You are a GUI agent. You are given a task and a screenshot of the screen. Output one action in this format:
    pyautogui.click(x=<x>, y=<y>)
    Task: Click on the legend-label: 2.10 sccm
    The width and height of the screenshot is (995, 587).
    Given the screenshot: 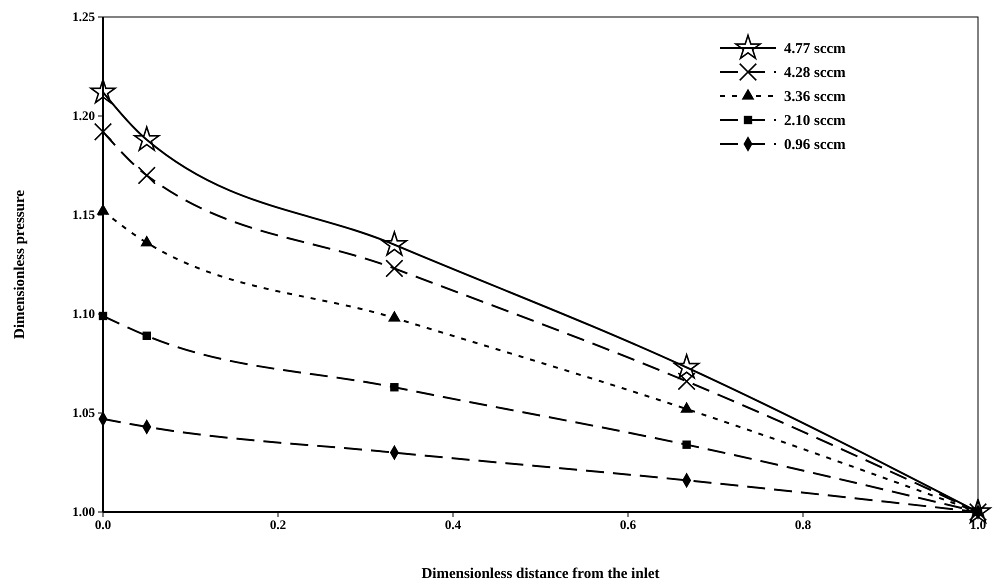 What is the action you would take?
    pyautogui.click(x=815, y=121)
    